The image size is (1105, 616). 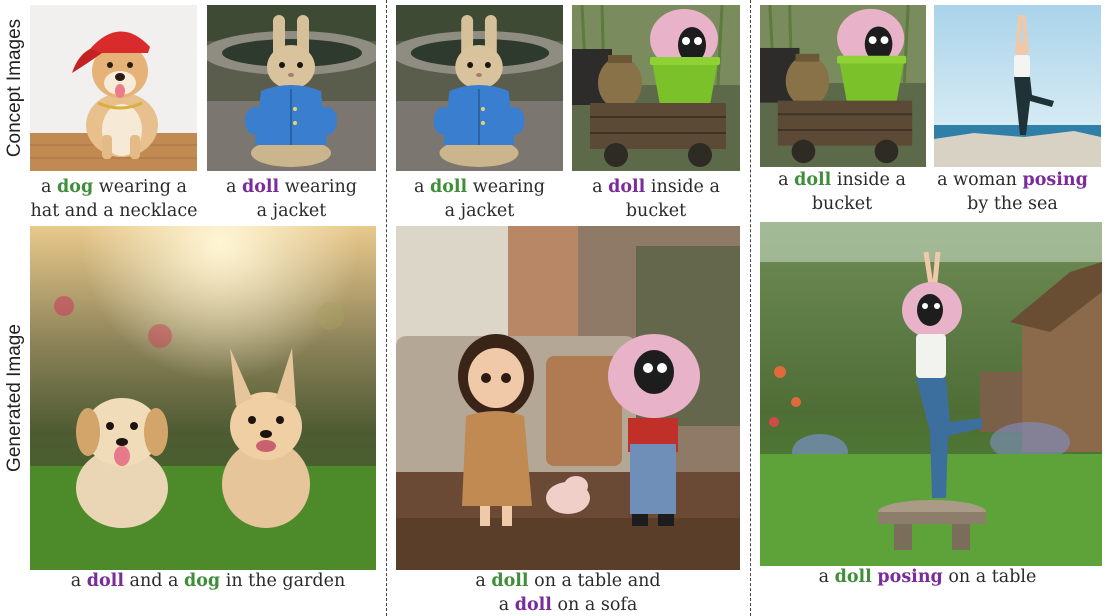 I want to click on caption-line: a doll and a dog in the garden, so click(x=208, y=581).